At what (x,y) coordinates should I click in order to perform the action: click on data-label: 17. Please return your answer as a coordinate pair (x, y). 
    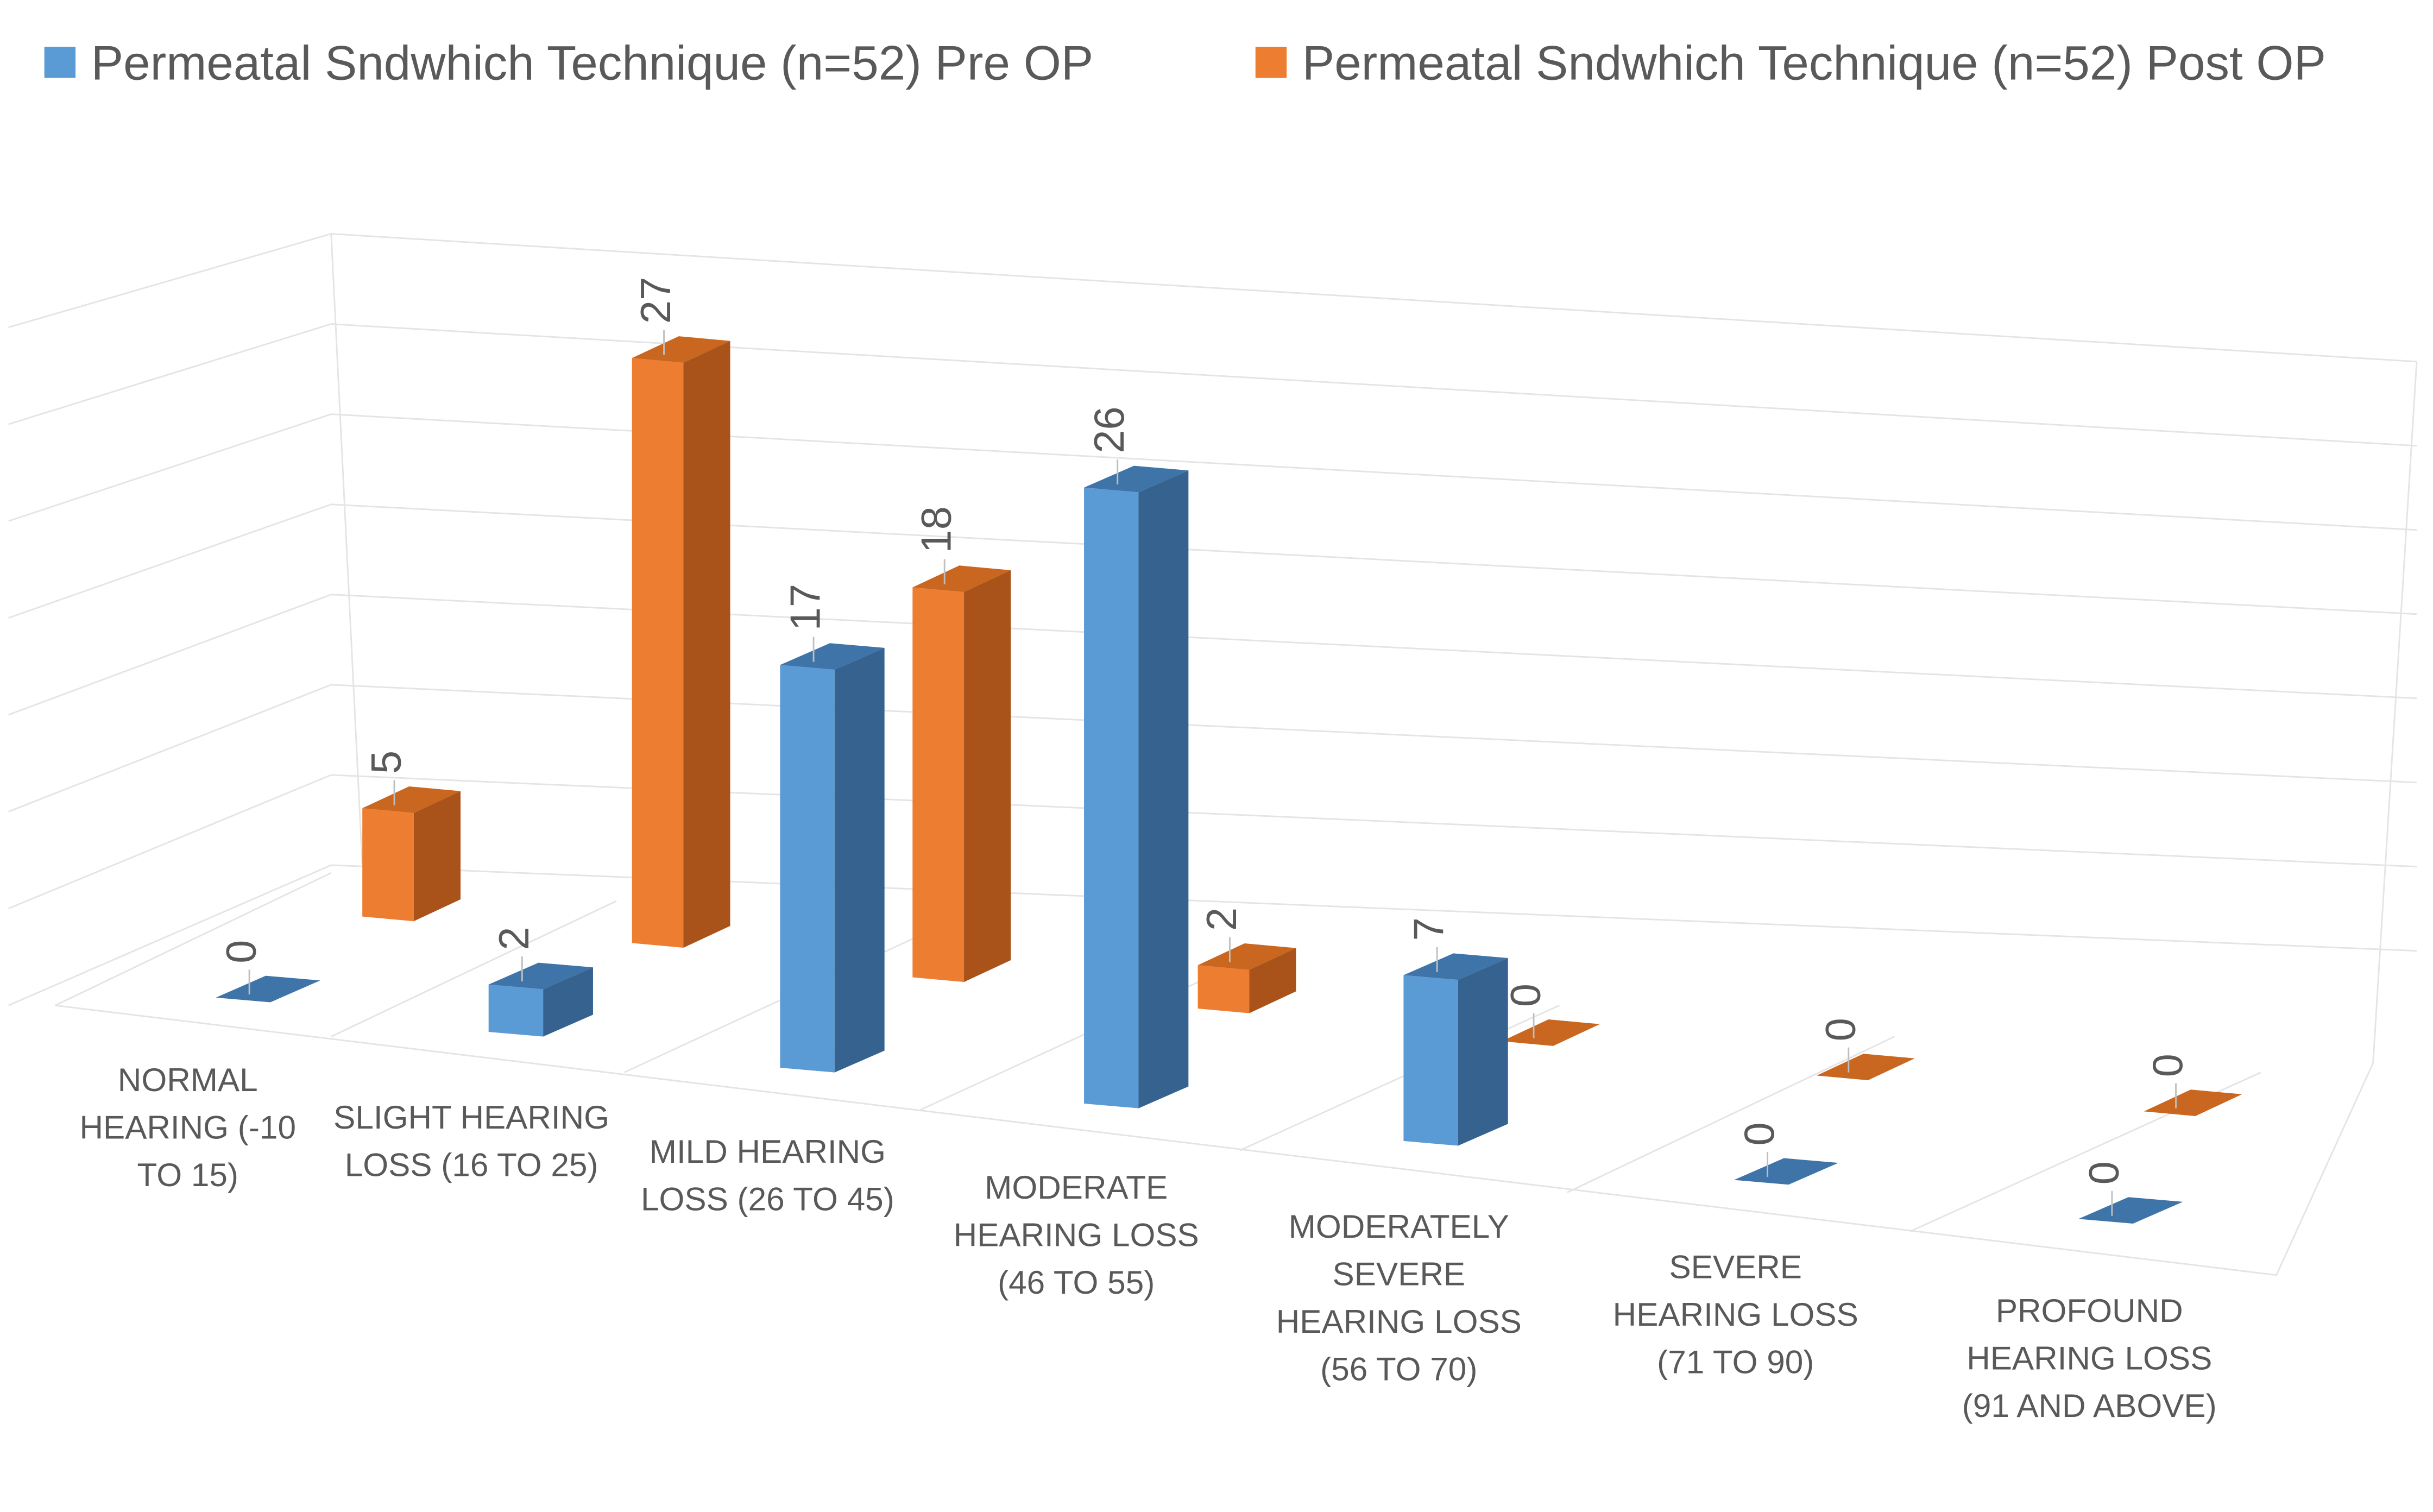
    Looking at the image, I should click on (806, 607).